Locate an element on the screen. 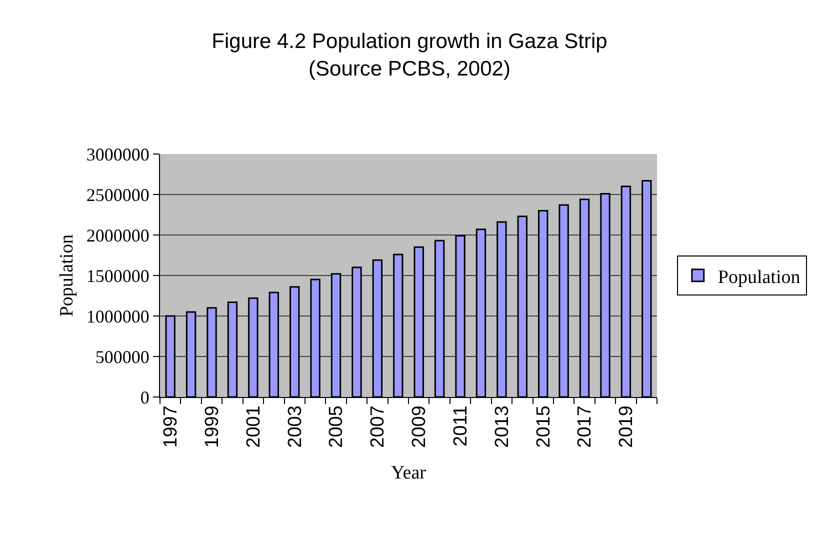 Image resolution: width=819 pixels, height=536 pixels. y-tick-label: 0 is located at coordinates (145, 397).